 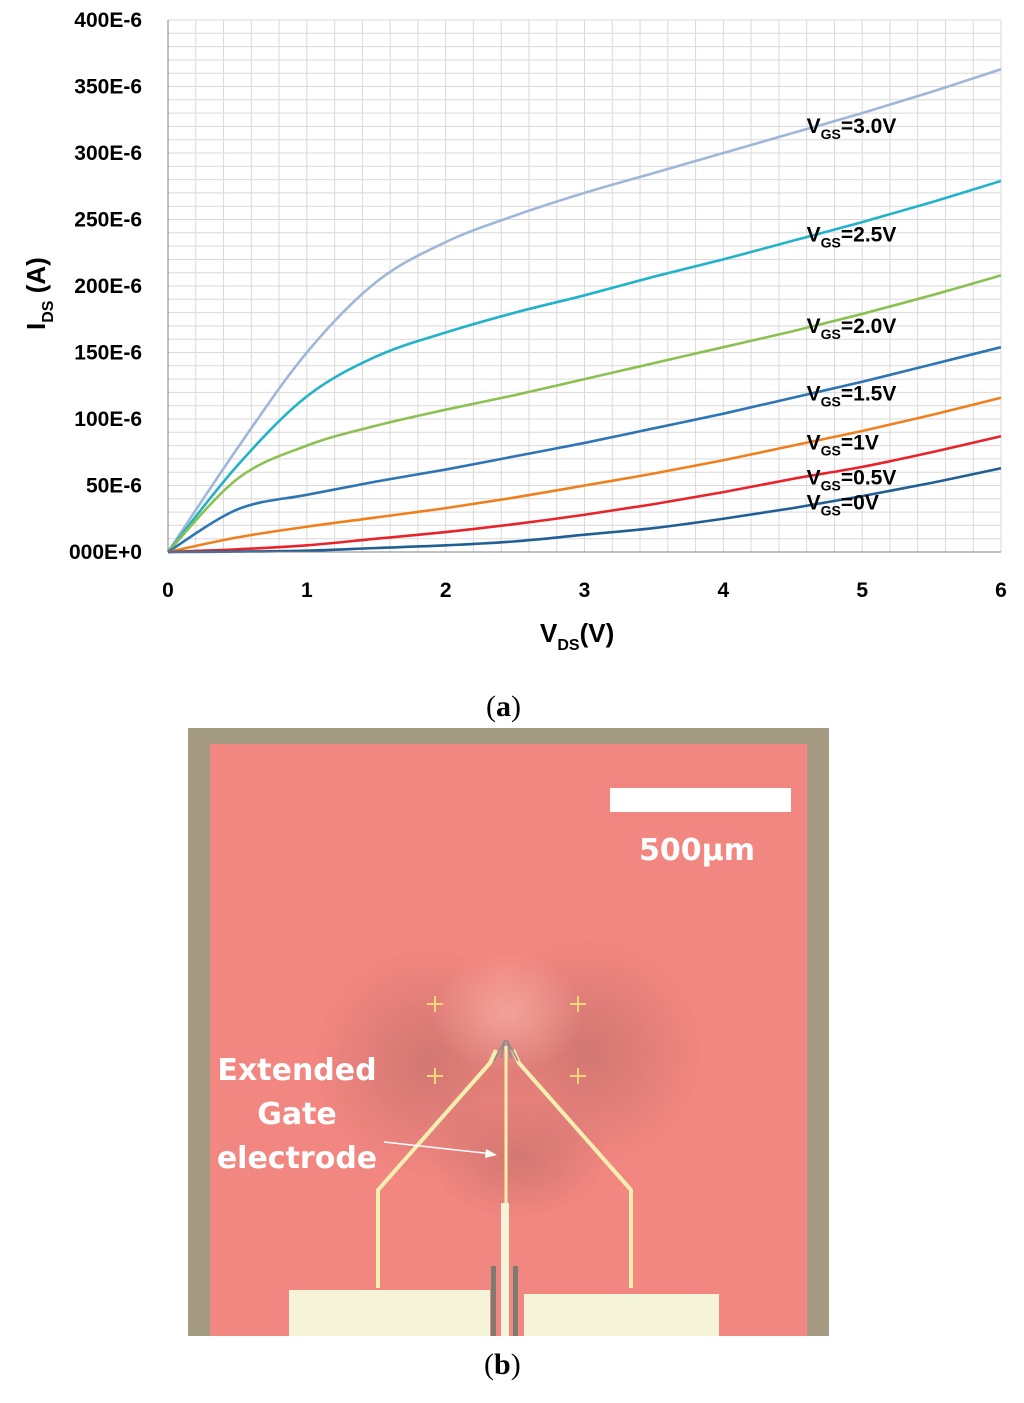 I want to click on curve-label: VGS=3.0V, so click(x=852, y=128).